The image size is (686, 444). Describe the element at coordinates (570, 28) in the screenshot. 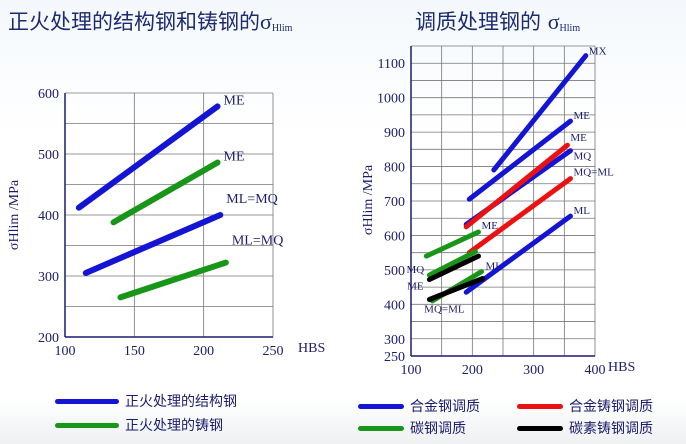

I see `right-title-sub: Hlim` at that location.